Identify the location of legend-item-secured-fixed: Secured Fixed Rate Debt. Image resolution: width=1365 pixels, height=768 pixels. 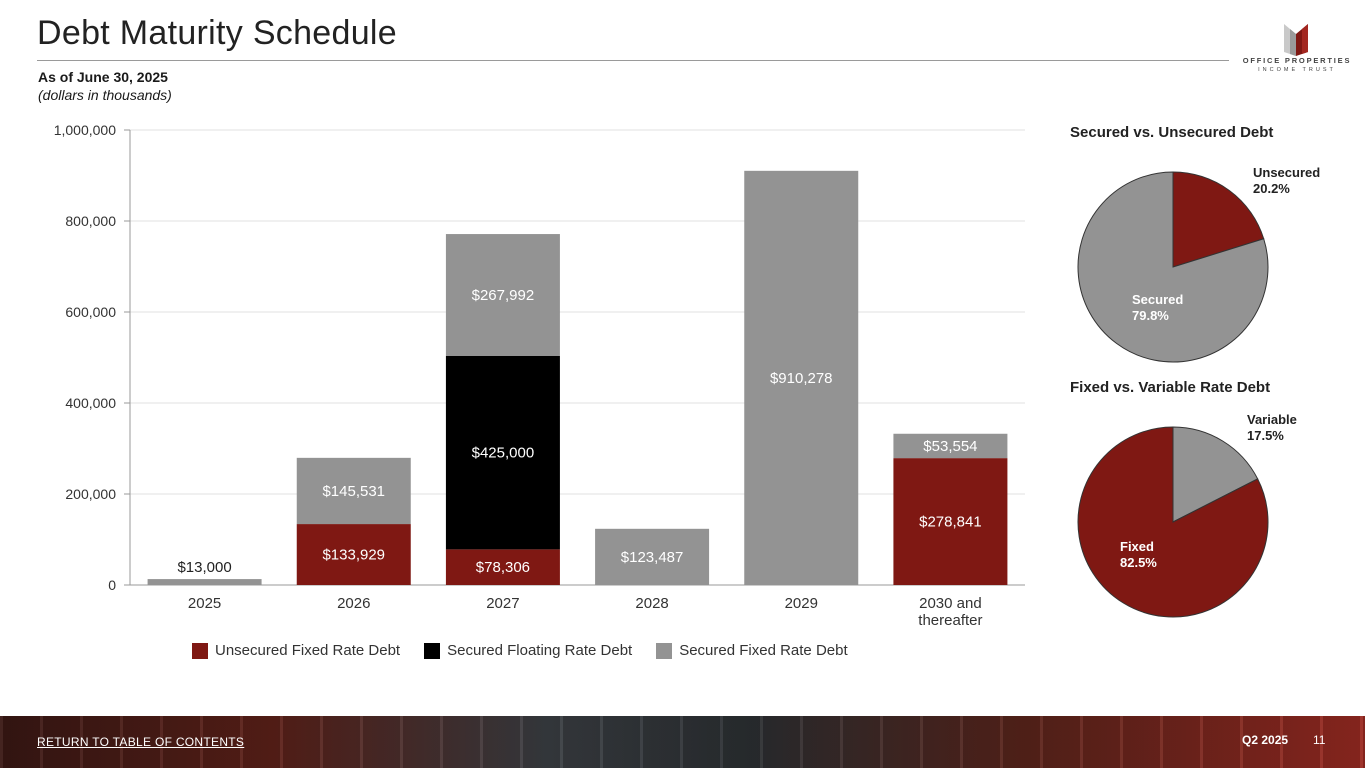
(752, 650).